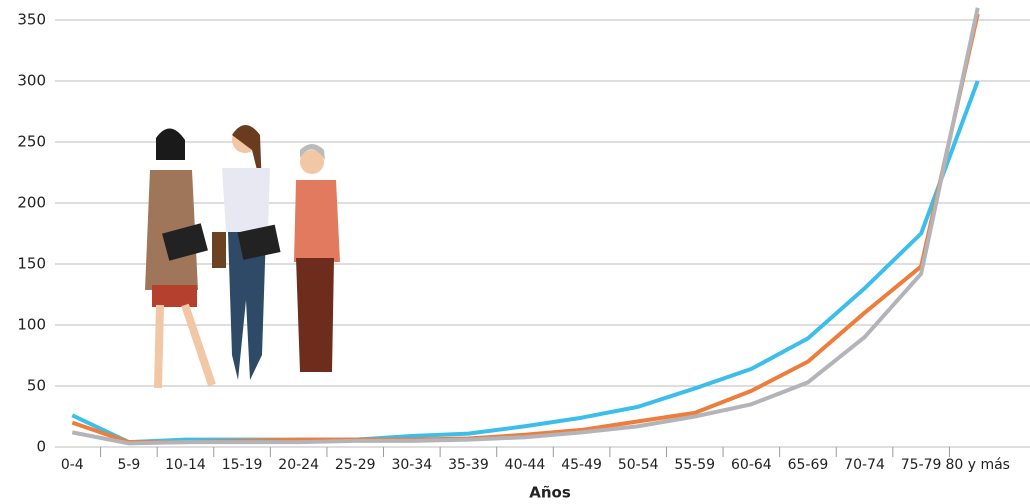 The image size is (1030, 504). Describe the element at coordinates (31, 20) in the screenshot. I see `y-tick-label: 350` at that location.